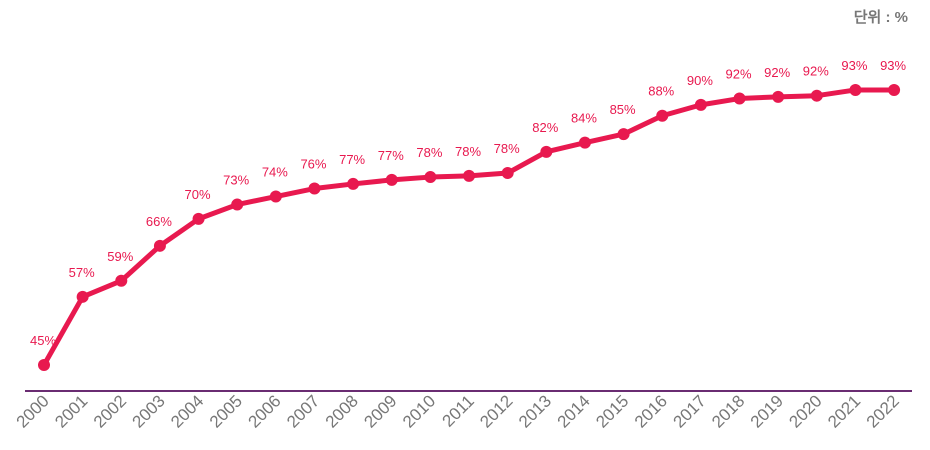  What do you see at coordinates (342, 411) in the screenshot?
I see `x-tick-label: 2008` at bounding box center [342, 411].